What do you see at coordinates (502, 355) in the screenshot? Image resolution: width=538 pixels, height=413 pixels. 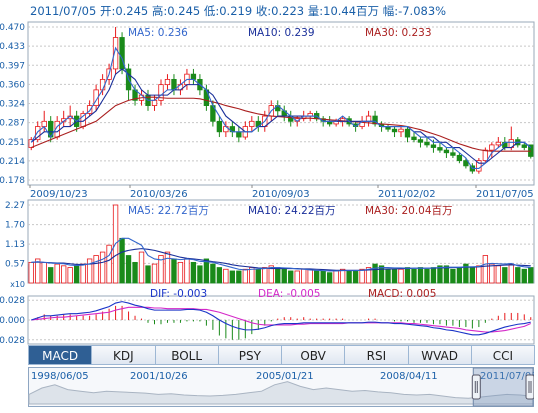 I see `tab-cci: CCI` at bounding box center [502, 355].